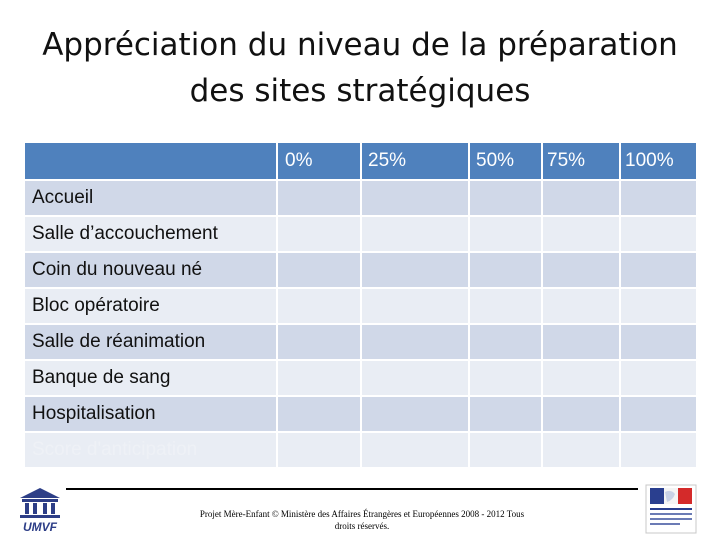 The image size is (720, 540). I want to click on umvf-logo: UMVF, so click(40, 509).